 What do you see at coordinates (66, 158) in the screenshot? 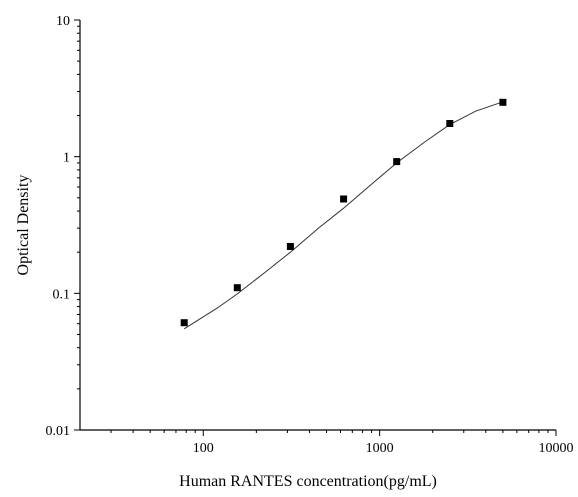
I see `y-tick-label: 1` at bounding box center [66, 158].